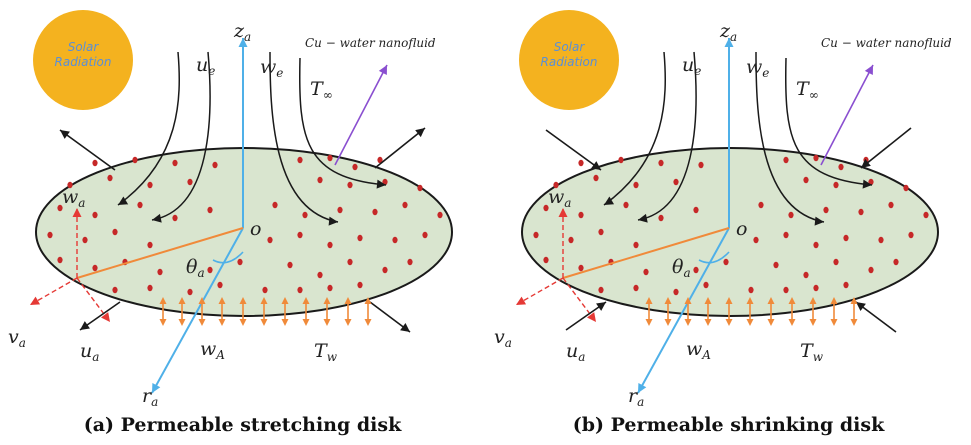 Image resolution: width=971 pixels, height=445 pixels. What do you see at coordinates (591, 317) in the screenshot?
I see `ua-velocity-arrow-head` at bounding box center [591, 317].